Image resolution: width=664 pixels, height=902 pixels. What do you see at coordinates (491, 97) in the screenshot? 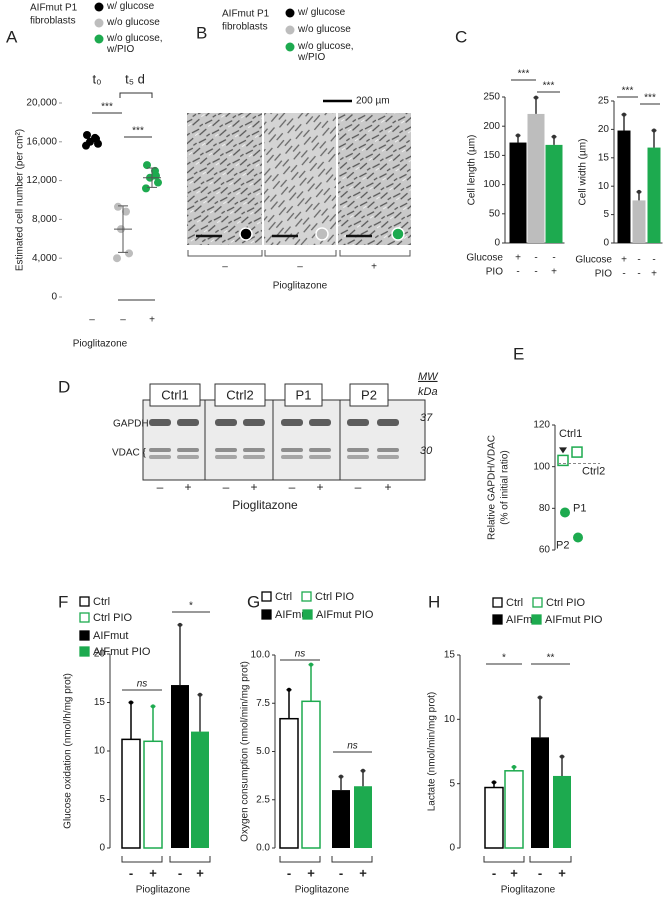
I see `y-tick-label: 250` at bounding box center [491, 97].